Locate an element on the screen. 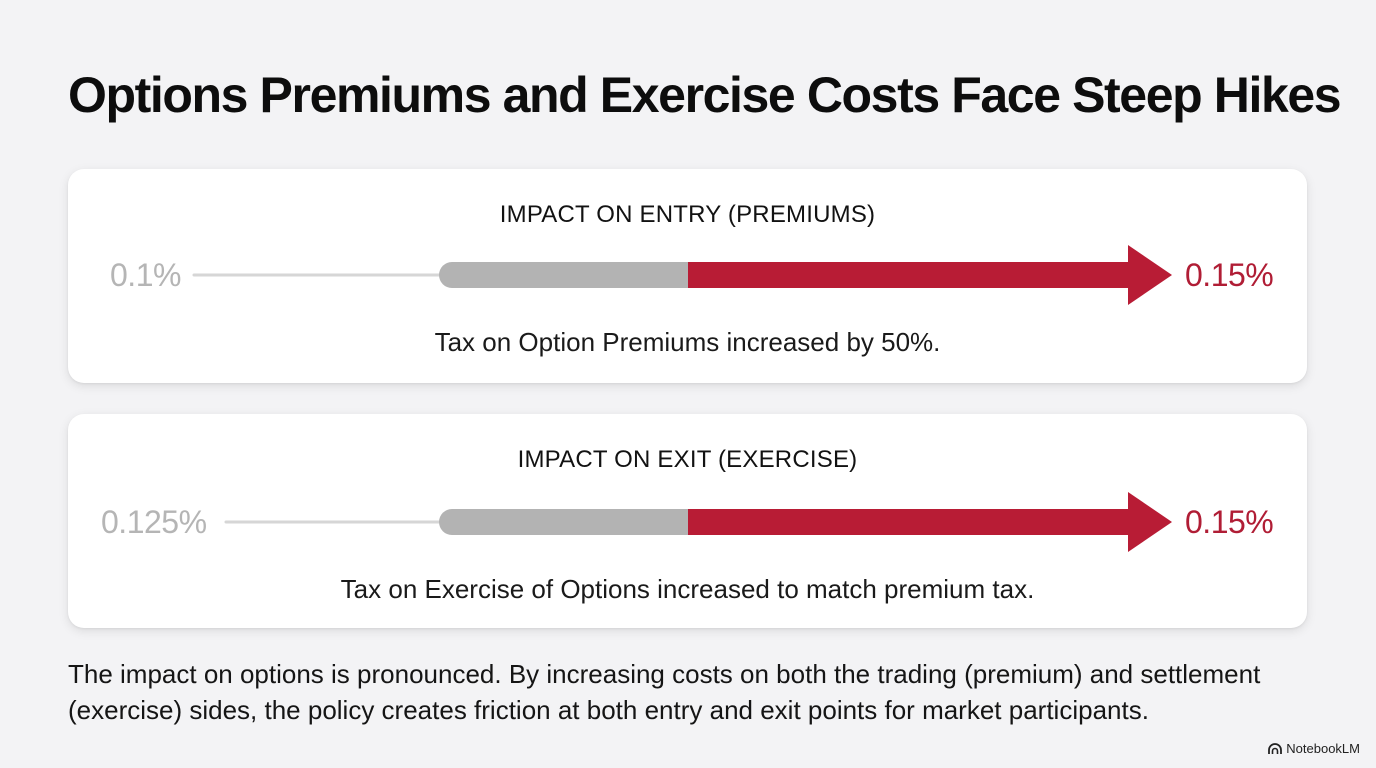 This screenshot has height=768, width=1376. entry-panel-caption: Tax on Option Premiums increased by 50%. is located at coordinates (687, 342).